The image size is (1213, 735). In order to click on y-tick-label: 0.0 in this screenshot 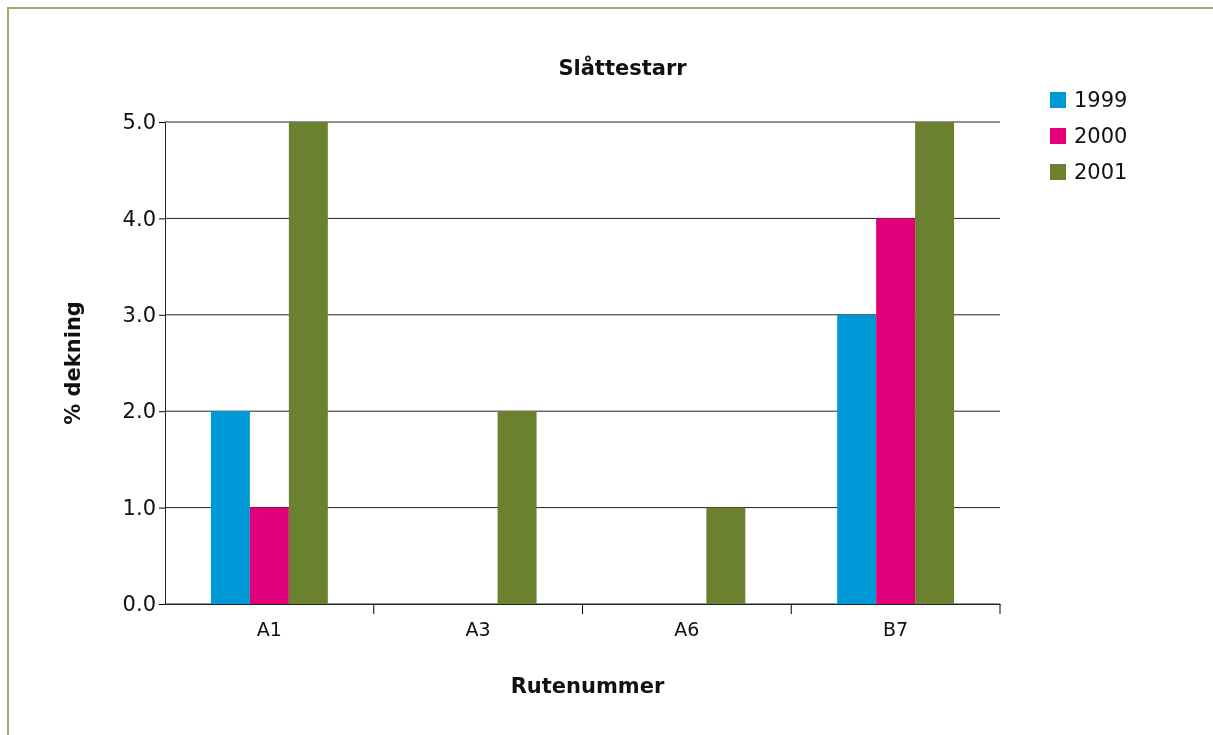, I will do `click(139, 604)`.